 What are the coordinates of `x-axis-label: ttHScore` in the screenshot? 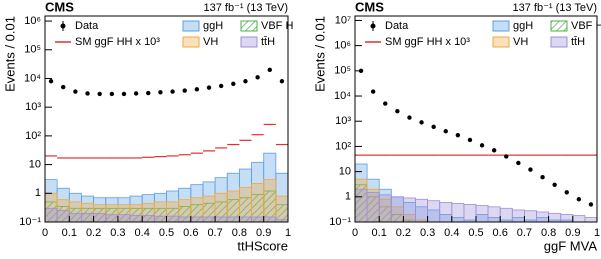 It's located at (262, 245).